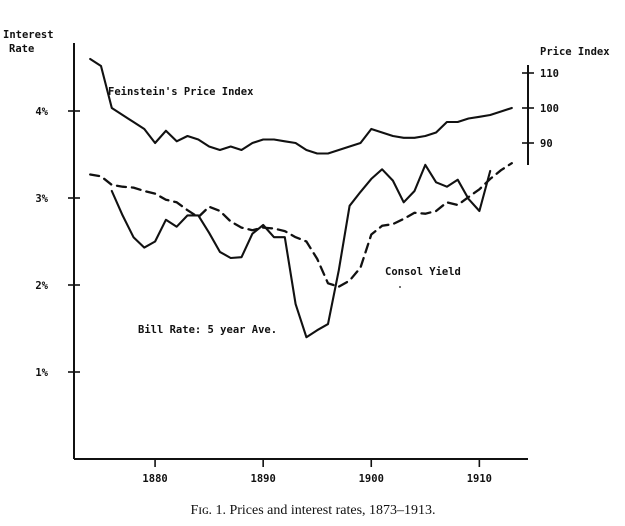  I want to click on right-axis-title: Price Index, so click(575, 52).